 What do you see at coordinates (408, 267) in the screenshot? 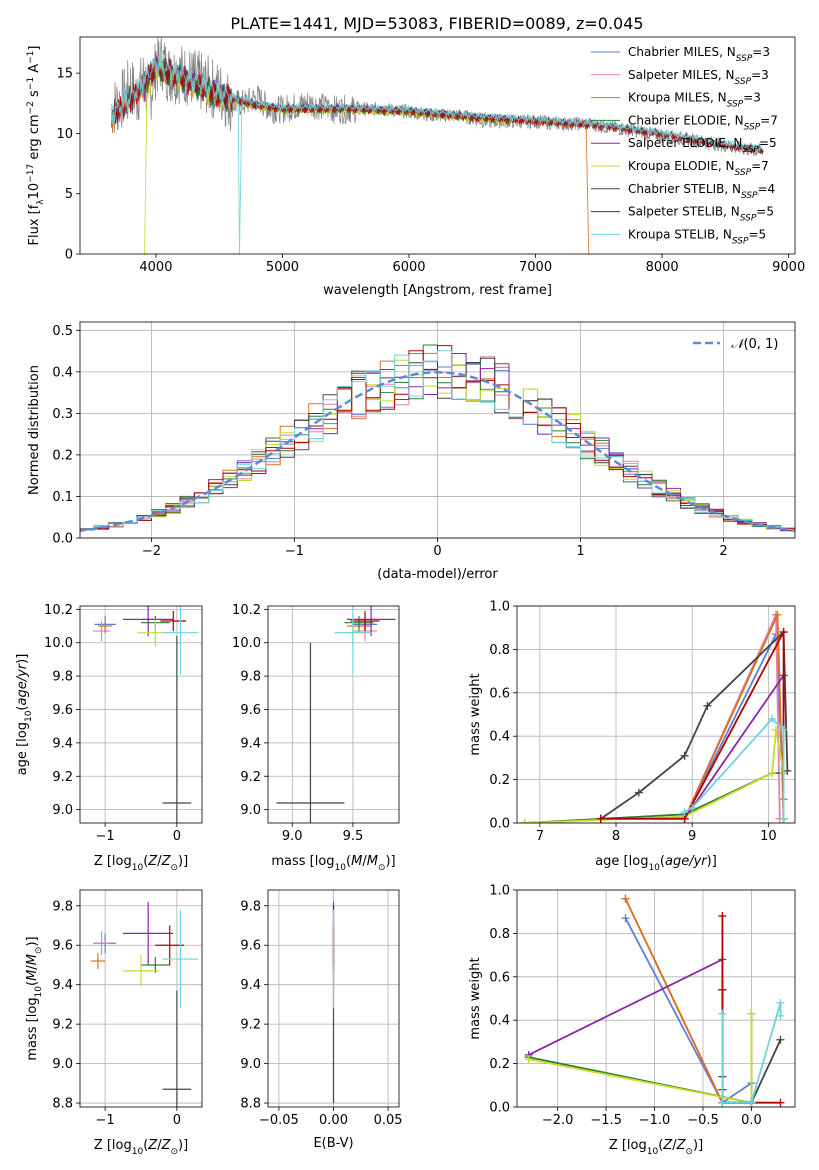
I see `x-tick-label: 6000` at bounding box center [408, 267].